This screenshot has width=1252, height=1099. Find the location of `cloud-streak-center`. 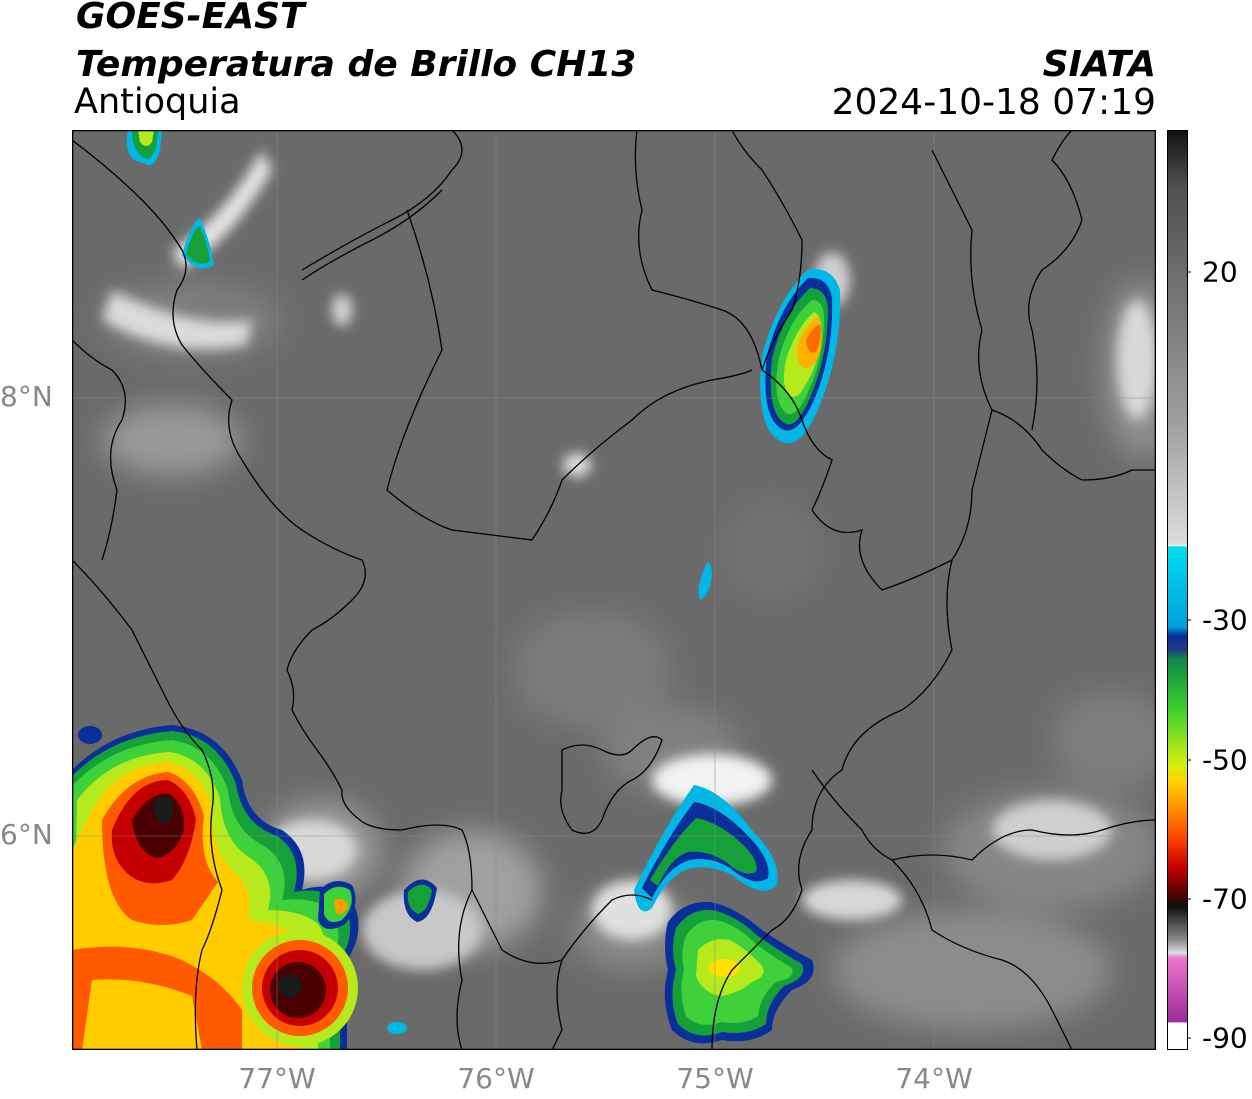

cloud-streak-center is located at coordinates (705, 581).